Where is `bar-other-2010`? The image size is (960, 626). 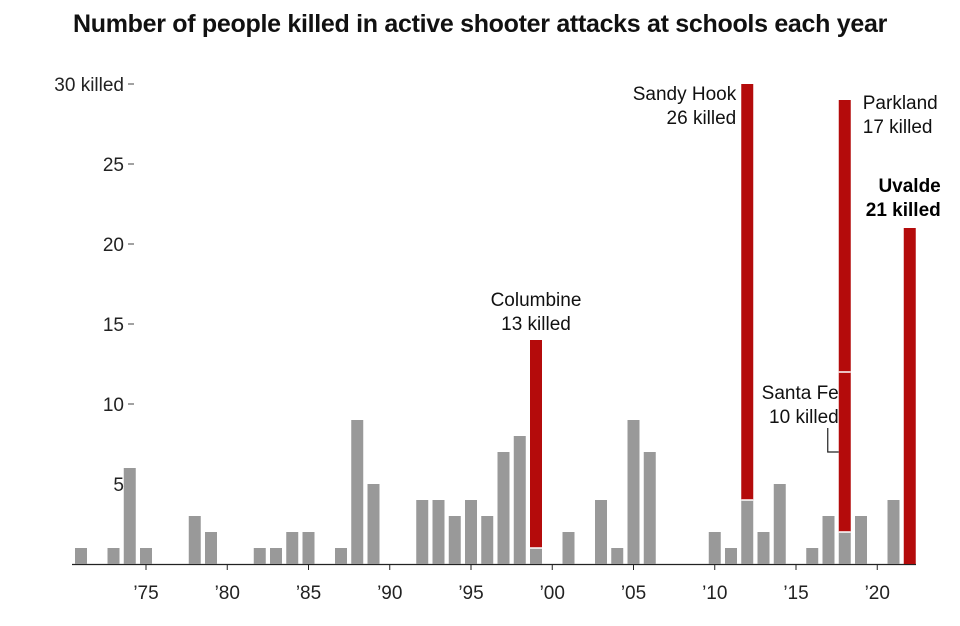
bar-other-2010 is located at coordinates (714, 548).